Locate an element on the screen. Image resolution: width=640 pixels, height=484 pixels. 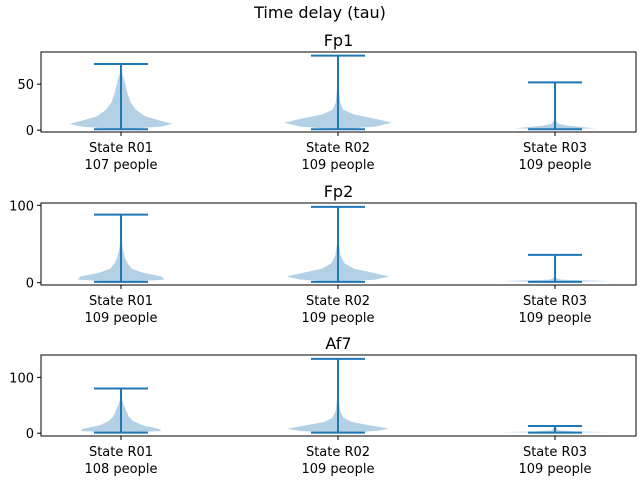
x-tick-label-count: 107 people is located at coordinates (120, 165).